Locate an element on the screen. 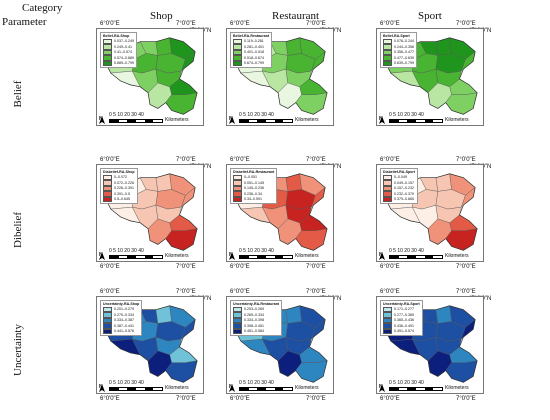 The image size is (550, 420). legend-title: Uncertainty-RA-Restaurant is located at coordinates (256, 304).